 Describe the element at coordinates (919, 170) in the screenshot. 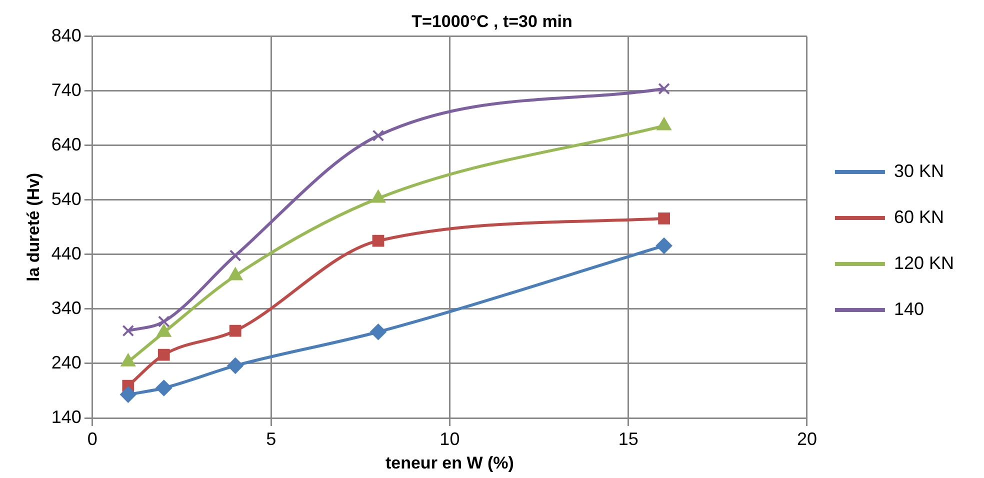

I see `legend-label: 30 KN` at that location.